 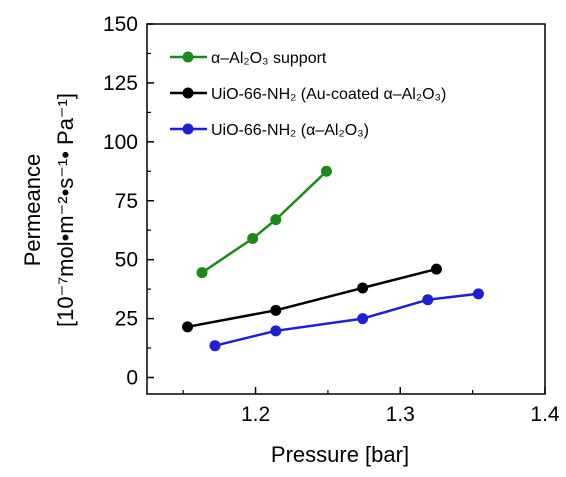 What do you see at coordinates (255, 414) in the screenshot?
I see `x-tick-label: 1.2` at bounding box center [255, 414].